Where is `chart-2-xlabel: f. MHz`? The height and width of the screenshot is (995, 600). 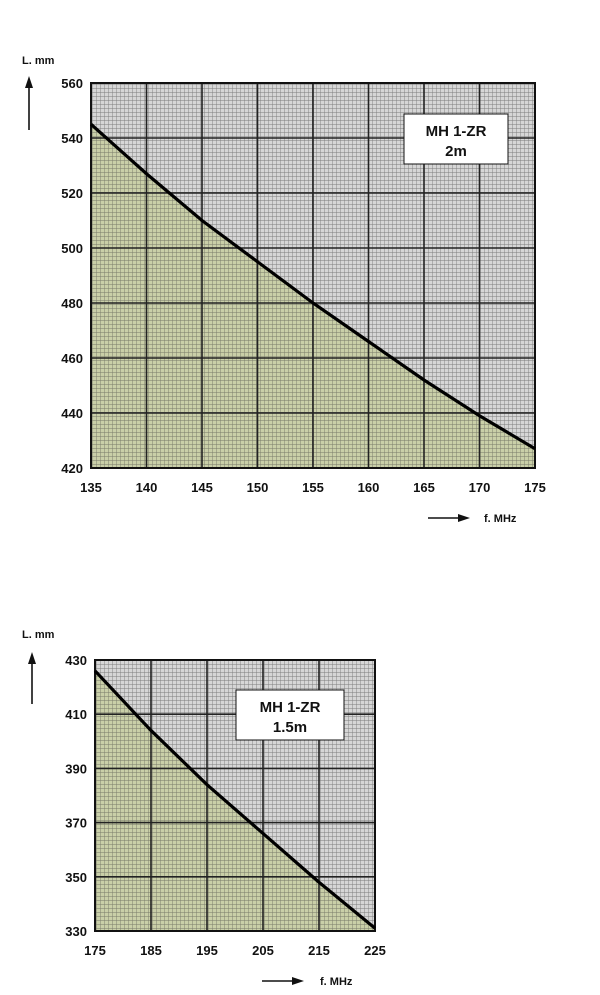 chart-2-xlabel: f. MHz is located at coordinates (336, 982).